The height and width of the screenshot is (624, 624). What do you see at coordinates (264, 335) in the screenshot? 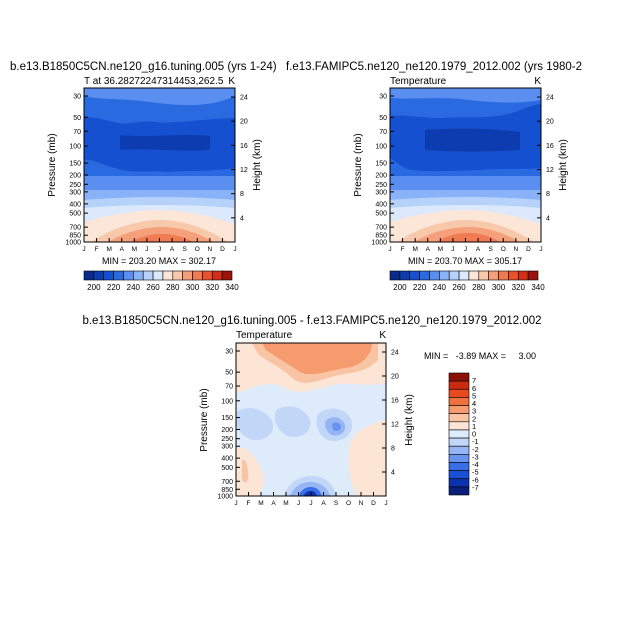
I see `panel-c-subtitle-left: Temperature` at bounding box center [264, 335].